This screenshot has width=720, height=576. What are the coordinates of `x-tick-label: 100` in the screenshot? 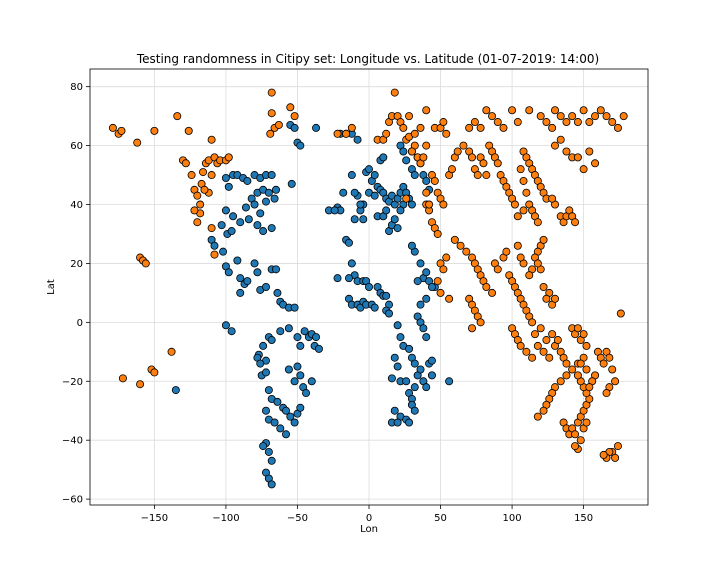 It's located at (512, 518).